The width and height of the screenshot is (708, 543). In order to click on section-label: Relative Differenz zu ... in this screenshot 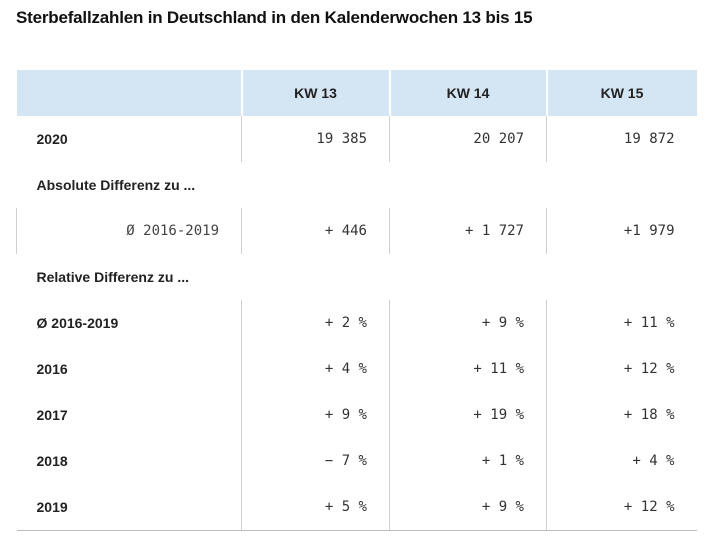, I will do `click(112, 277)`.